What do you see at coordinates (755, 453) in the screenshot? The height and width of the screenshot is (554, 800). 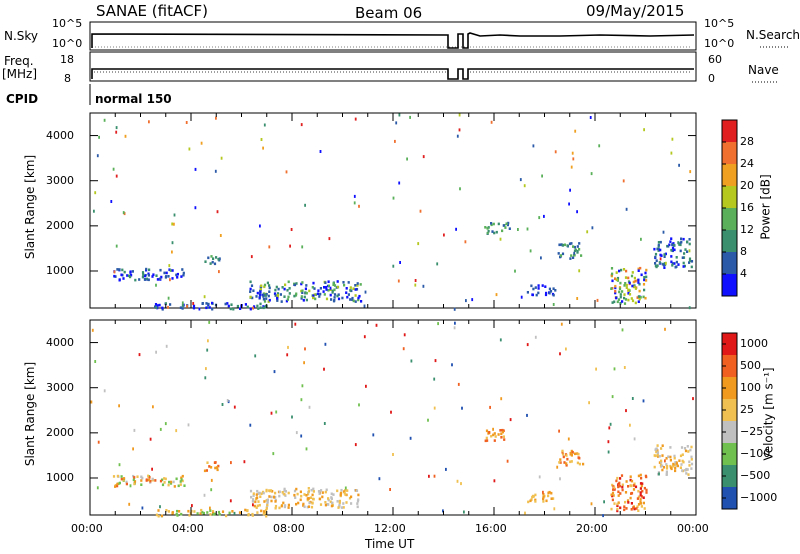 I see `colorbar-tick-label: −100` at bounding box center [755, 453].